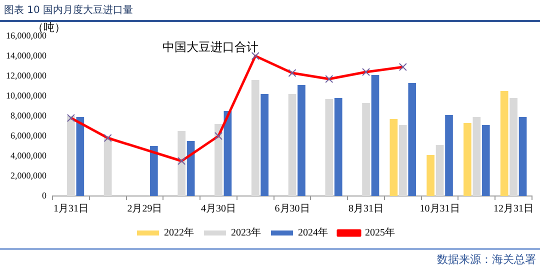 The height and width of the screenshot is (270, 540). I want to click on x-tick-label: 12月31日, so click(514, 209).